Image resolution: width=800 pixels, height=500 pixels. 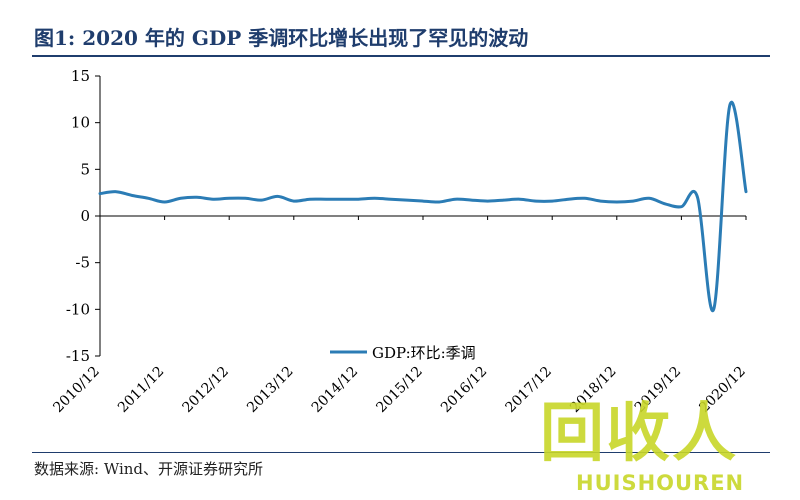 I want to click on y-tick-label: 10, so click(x=80, y=123).